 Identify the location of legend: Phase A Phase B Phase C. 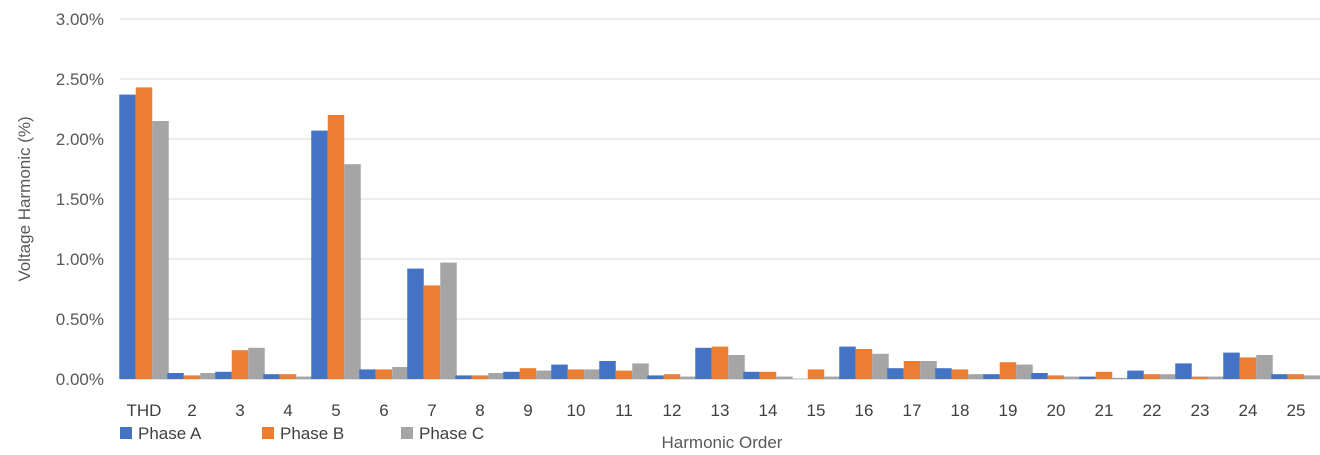
(302, 433).